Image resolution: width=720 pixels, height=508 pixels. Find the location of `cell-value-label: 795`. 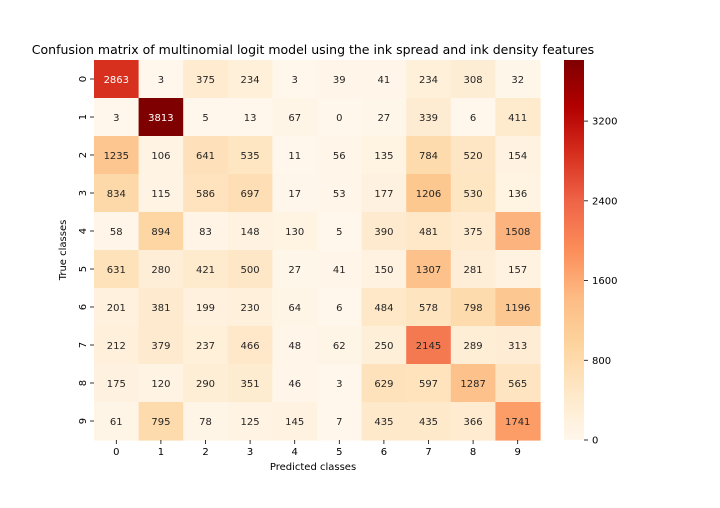

cell-value-label: 795 is located at coordinates (160, 422).